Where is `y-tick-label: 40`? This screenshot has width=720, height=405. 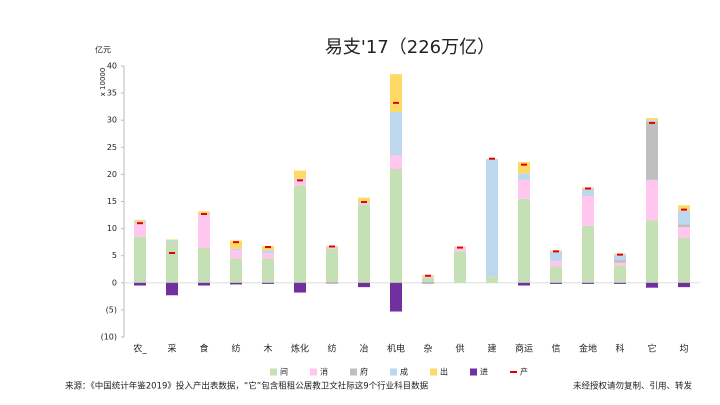 y-tick-label: 40 is located at coordinates (112, 66).